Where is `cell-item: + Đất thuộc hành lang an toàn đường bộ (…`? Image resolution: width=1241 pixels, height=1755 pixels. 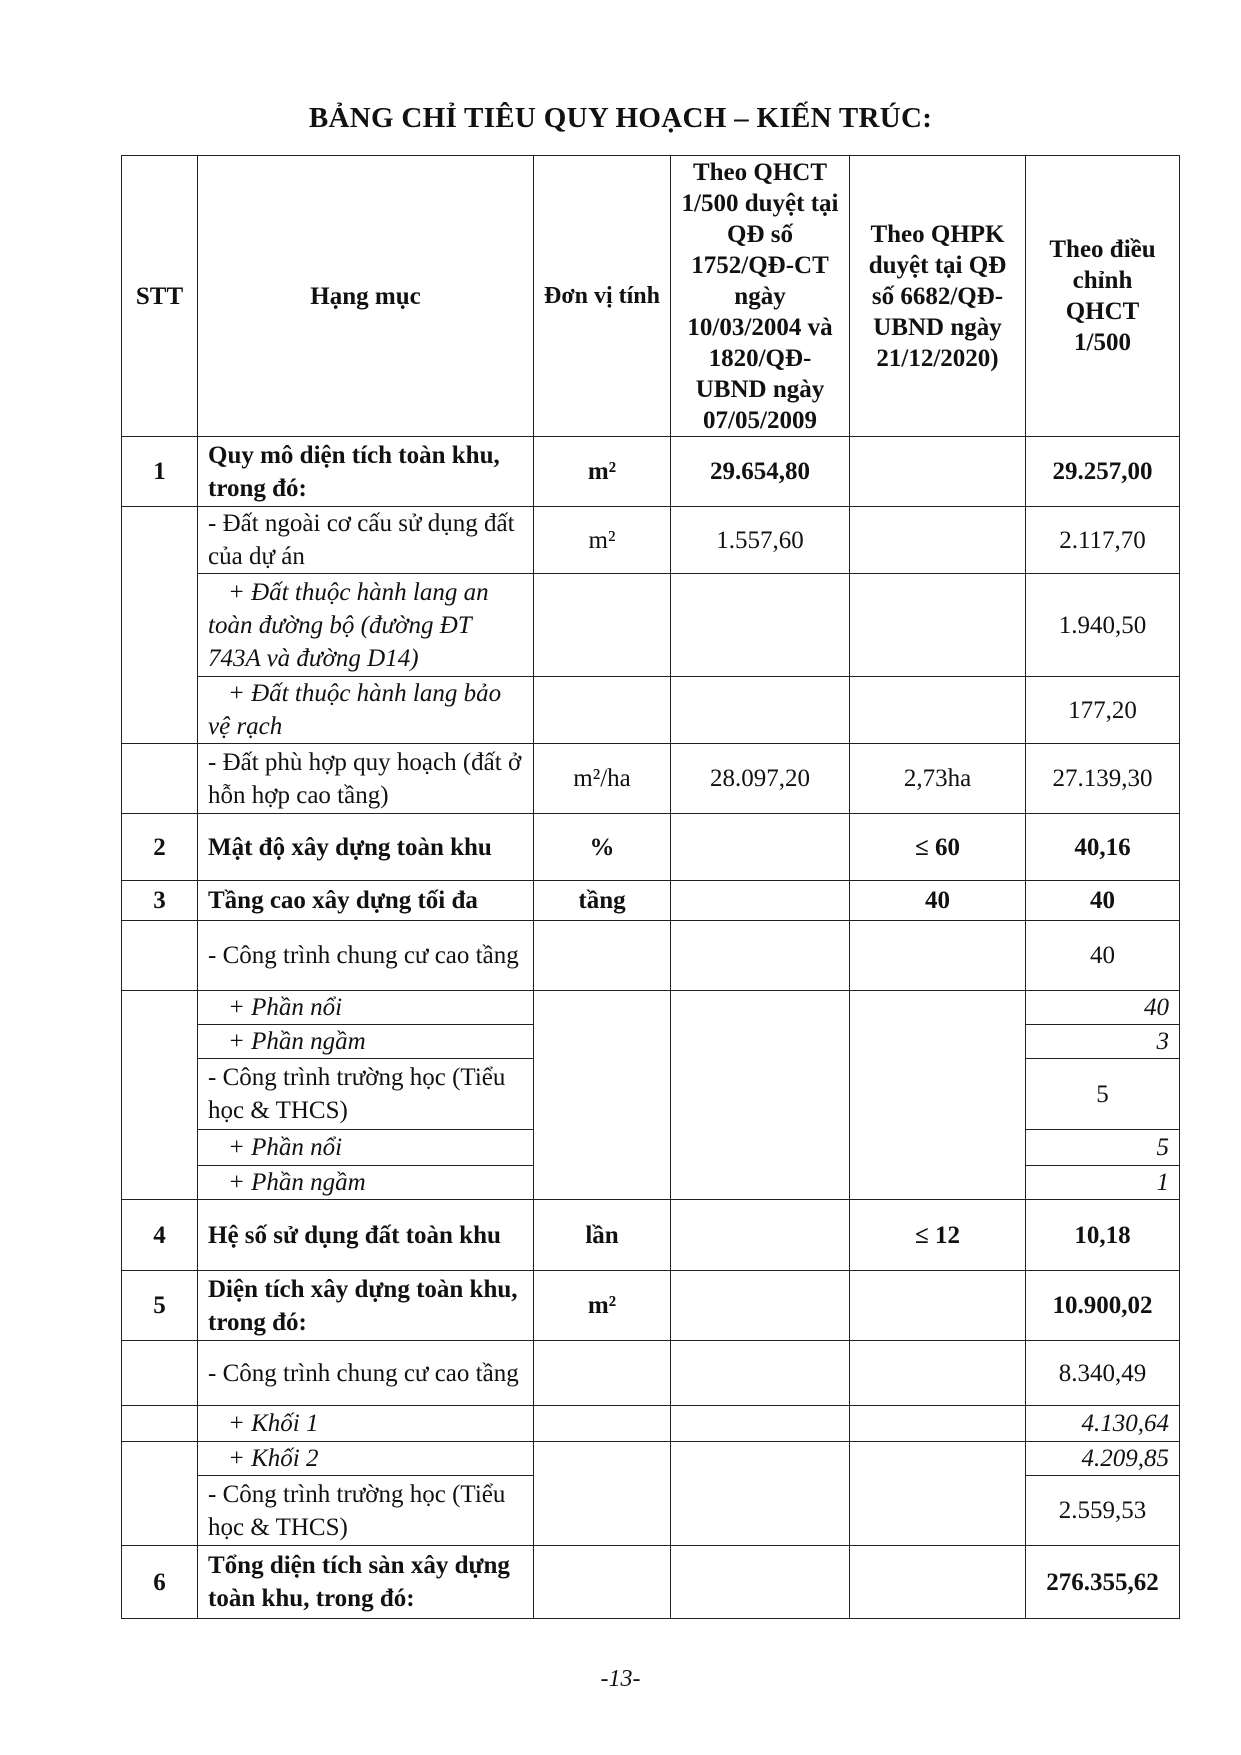 cell-item: + Đất thuộc hành lang an toàn đường bộ (… is located at coordinates (365, 625).